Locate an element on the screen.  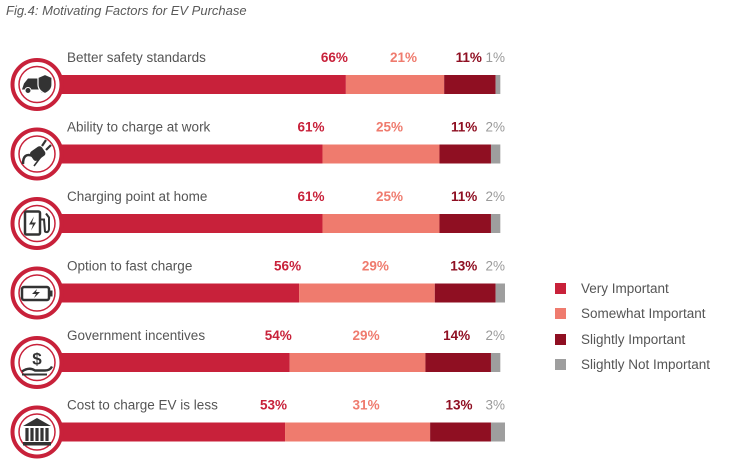
data-label: 66% is located at coordinates (334, 57).